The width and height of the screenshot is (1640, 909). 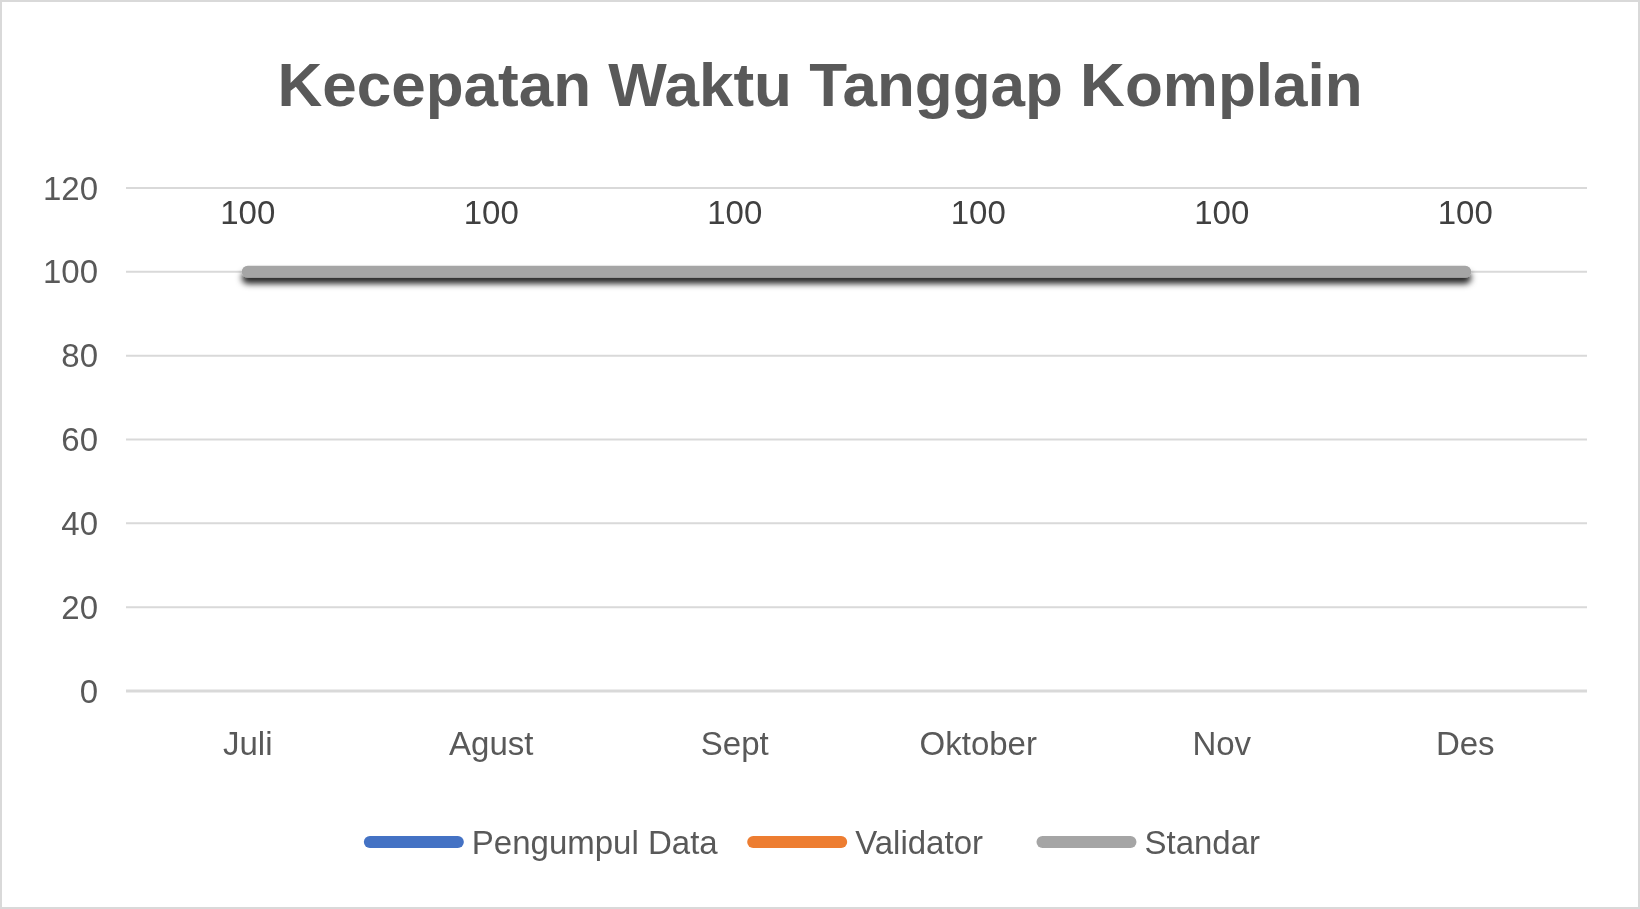 I want to click on y-tick-label: 0, so click(x=88, y=691).